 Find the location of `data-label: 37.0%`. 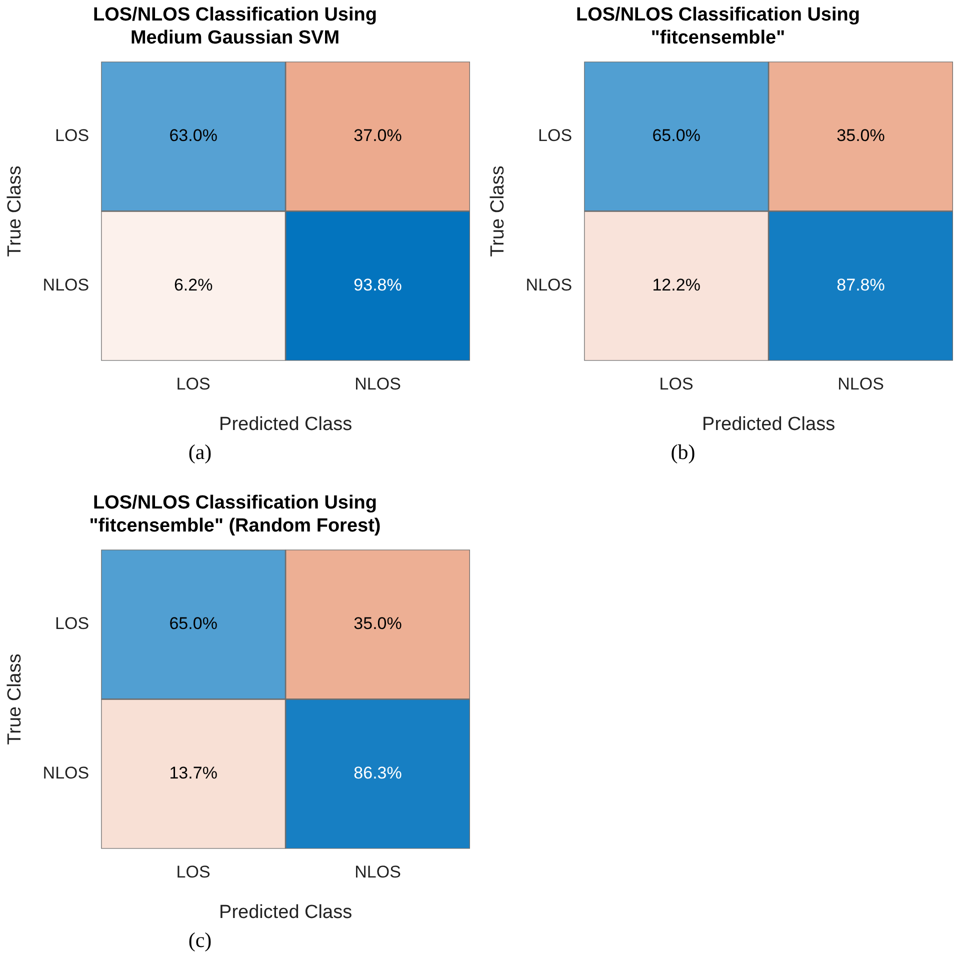

data-label: 37.0% is located at coordinates (378, 136).